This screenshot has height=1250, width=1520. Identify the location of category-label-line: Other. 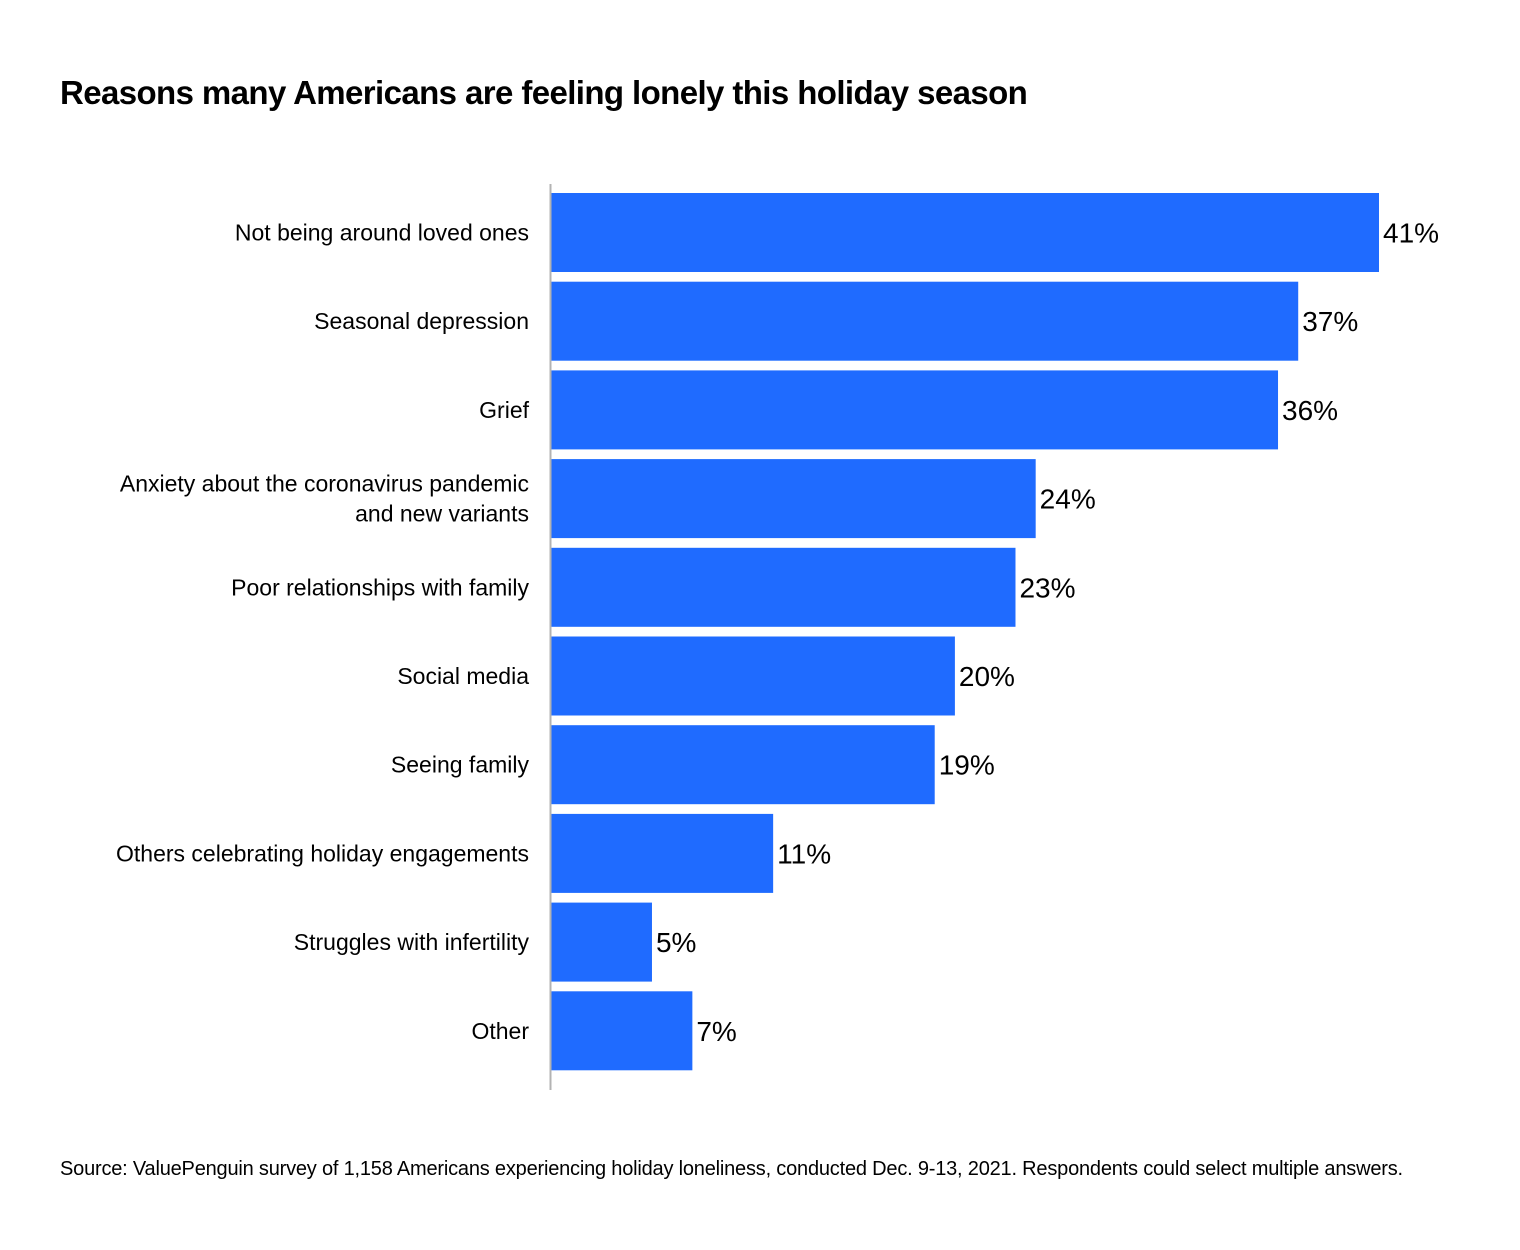
(500, 1031).